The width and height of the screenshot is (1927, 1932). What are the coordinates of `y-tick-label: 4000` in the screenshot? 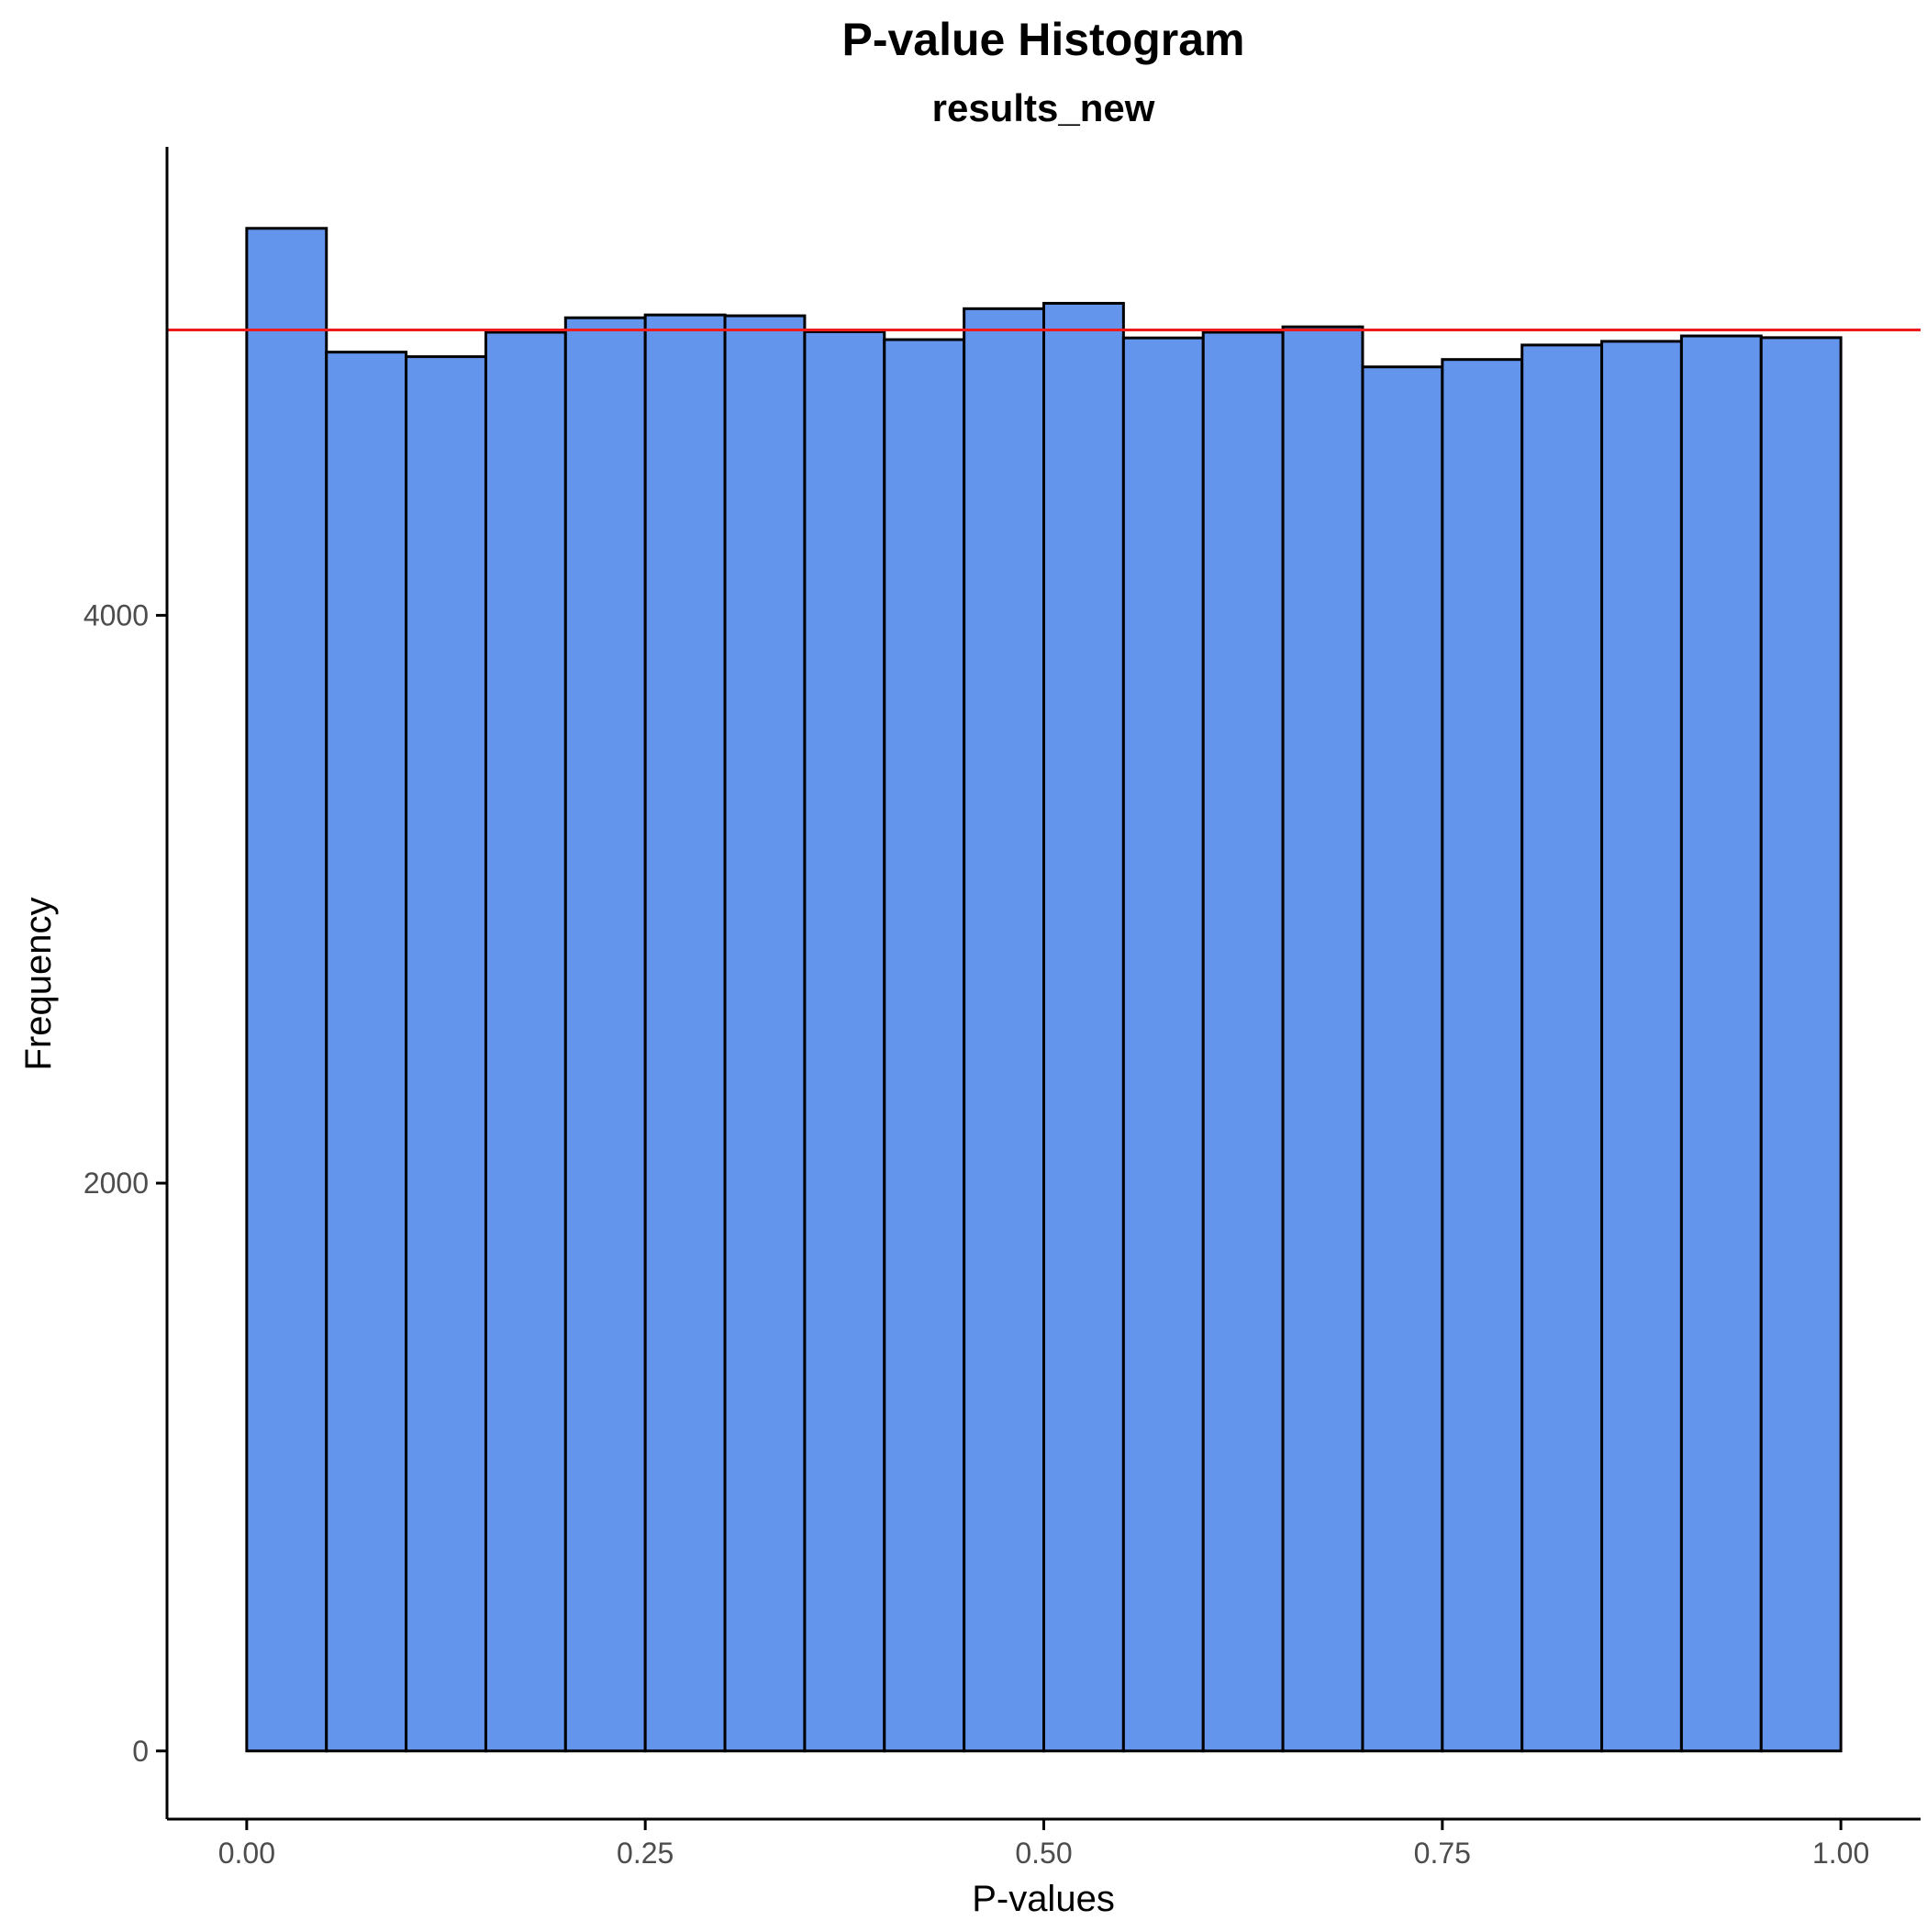 It's located at (116, 614).